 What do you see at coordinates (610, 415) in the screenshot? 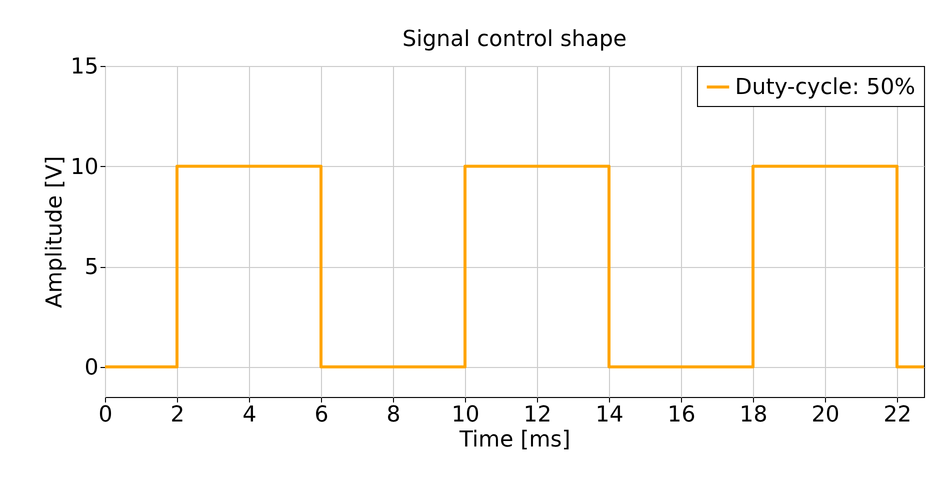
I see `x-tick-label: 14` at bounding box center [610, 415].